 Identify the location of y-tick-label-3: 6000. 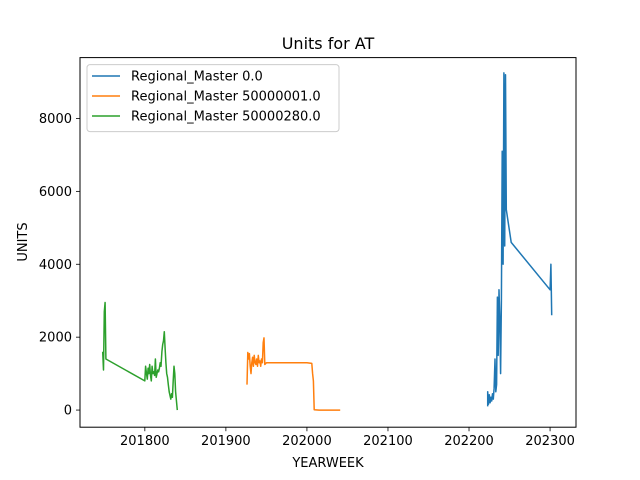
(55, 192).